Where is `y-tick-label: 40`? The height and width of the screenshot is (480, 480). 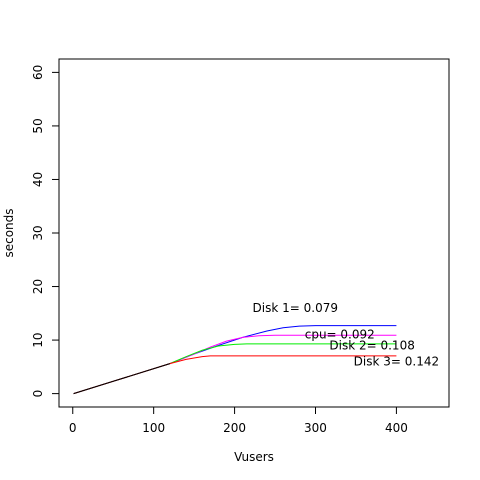 y-tick-label: 40 is located at coordinates (38, 179).